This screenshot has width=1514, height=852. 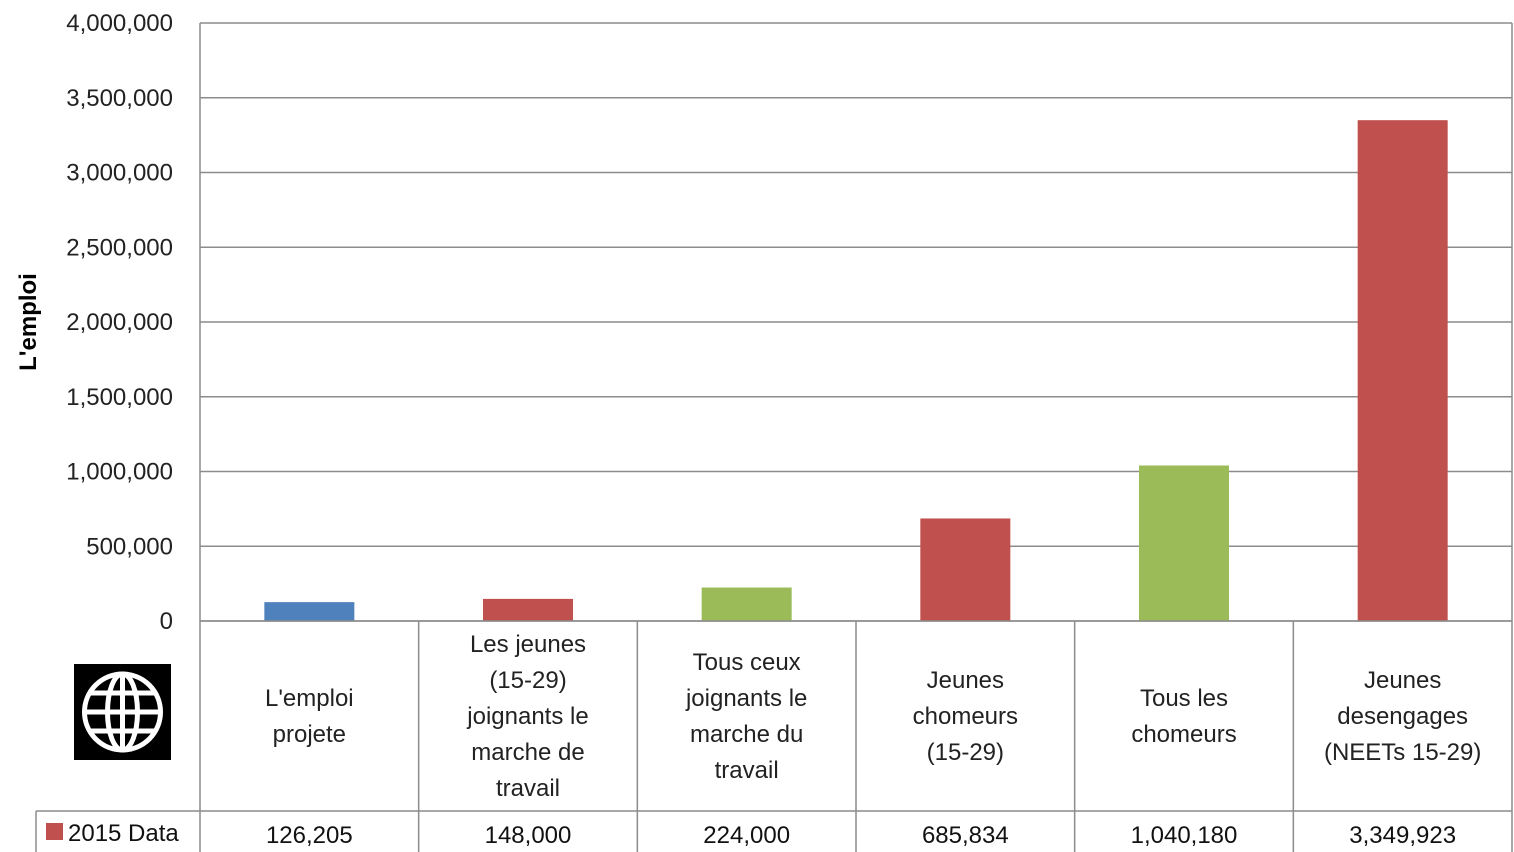 What do you see at coordinates (309, 716) in the screenshot?
I see `category-label: L'emploi projete` at bounding box center [309, 716].